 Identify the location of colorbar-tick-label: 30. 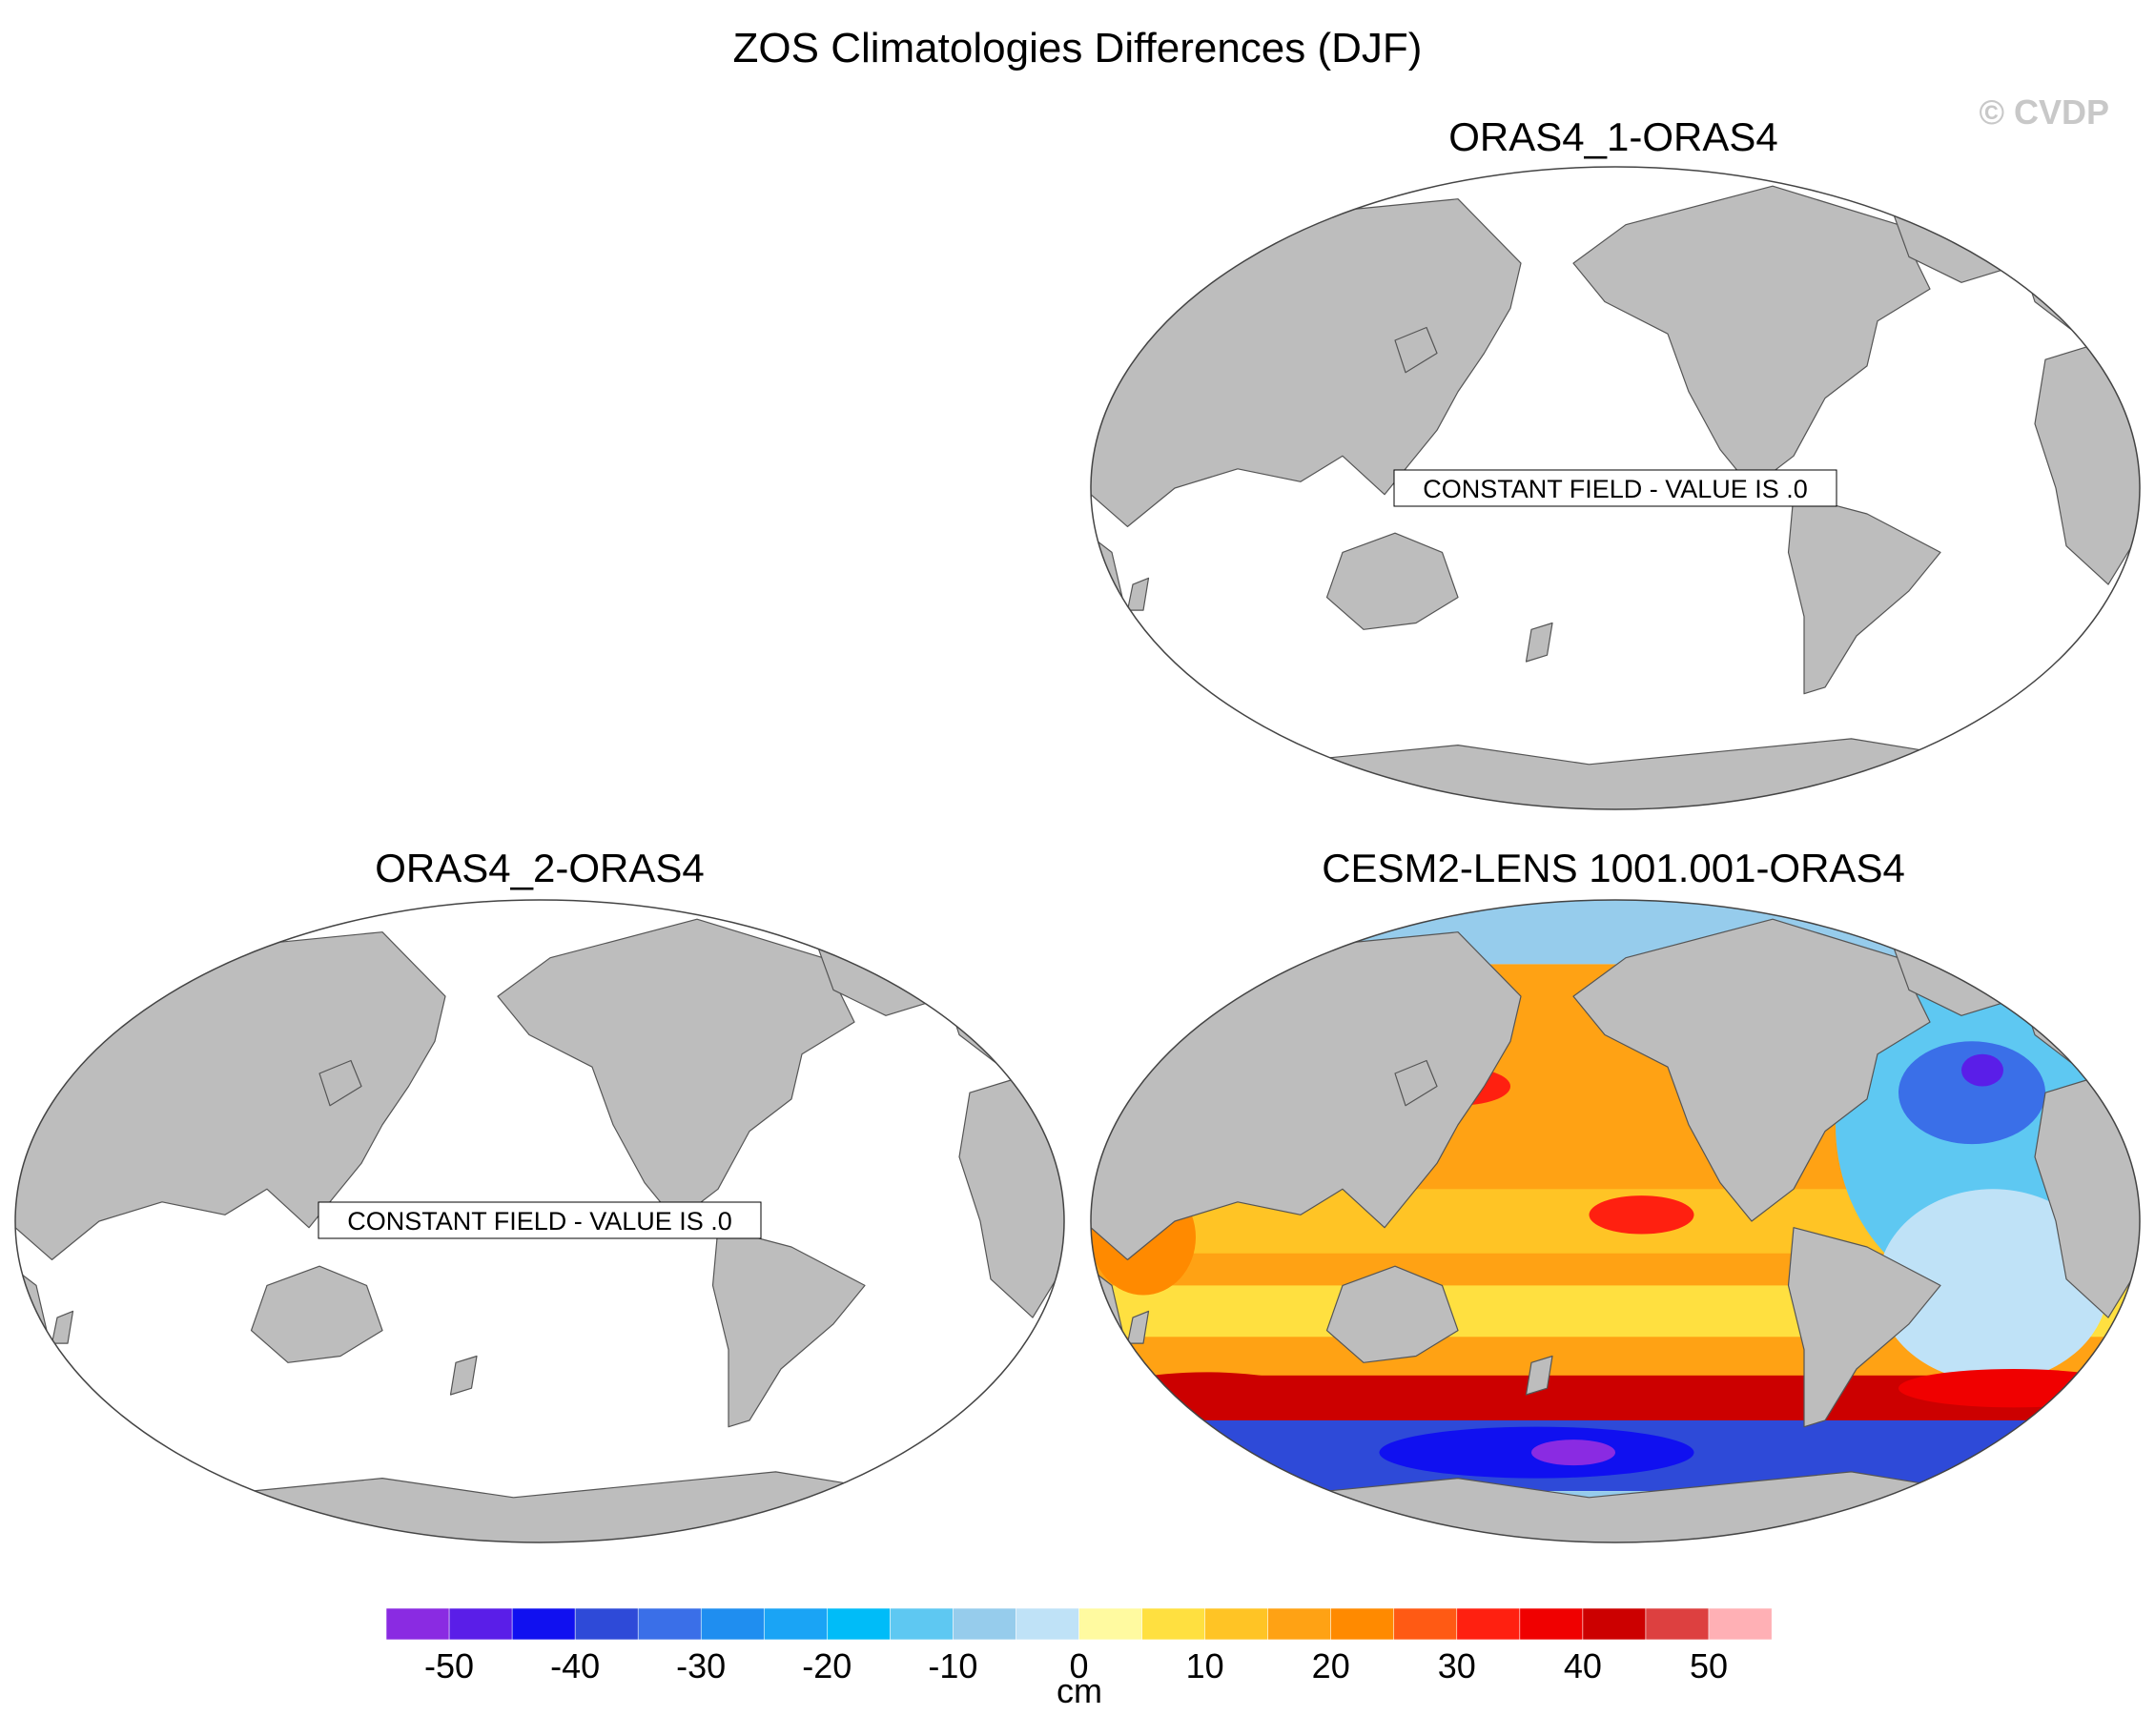
(1457, 1665).